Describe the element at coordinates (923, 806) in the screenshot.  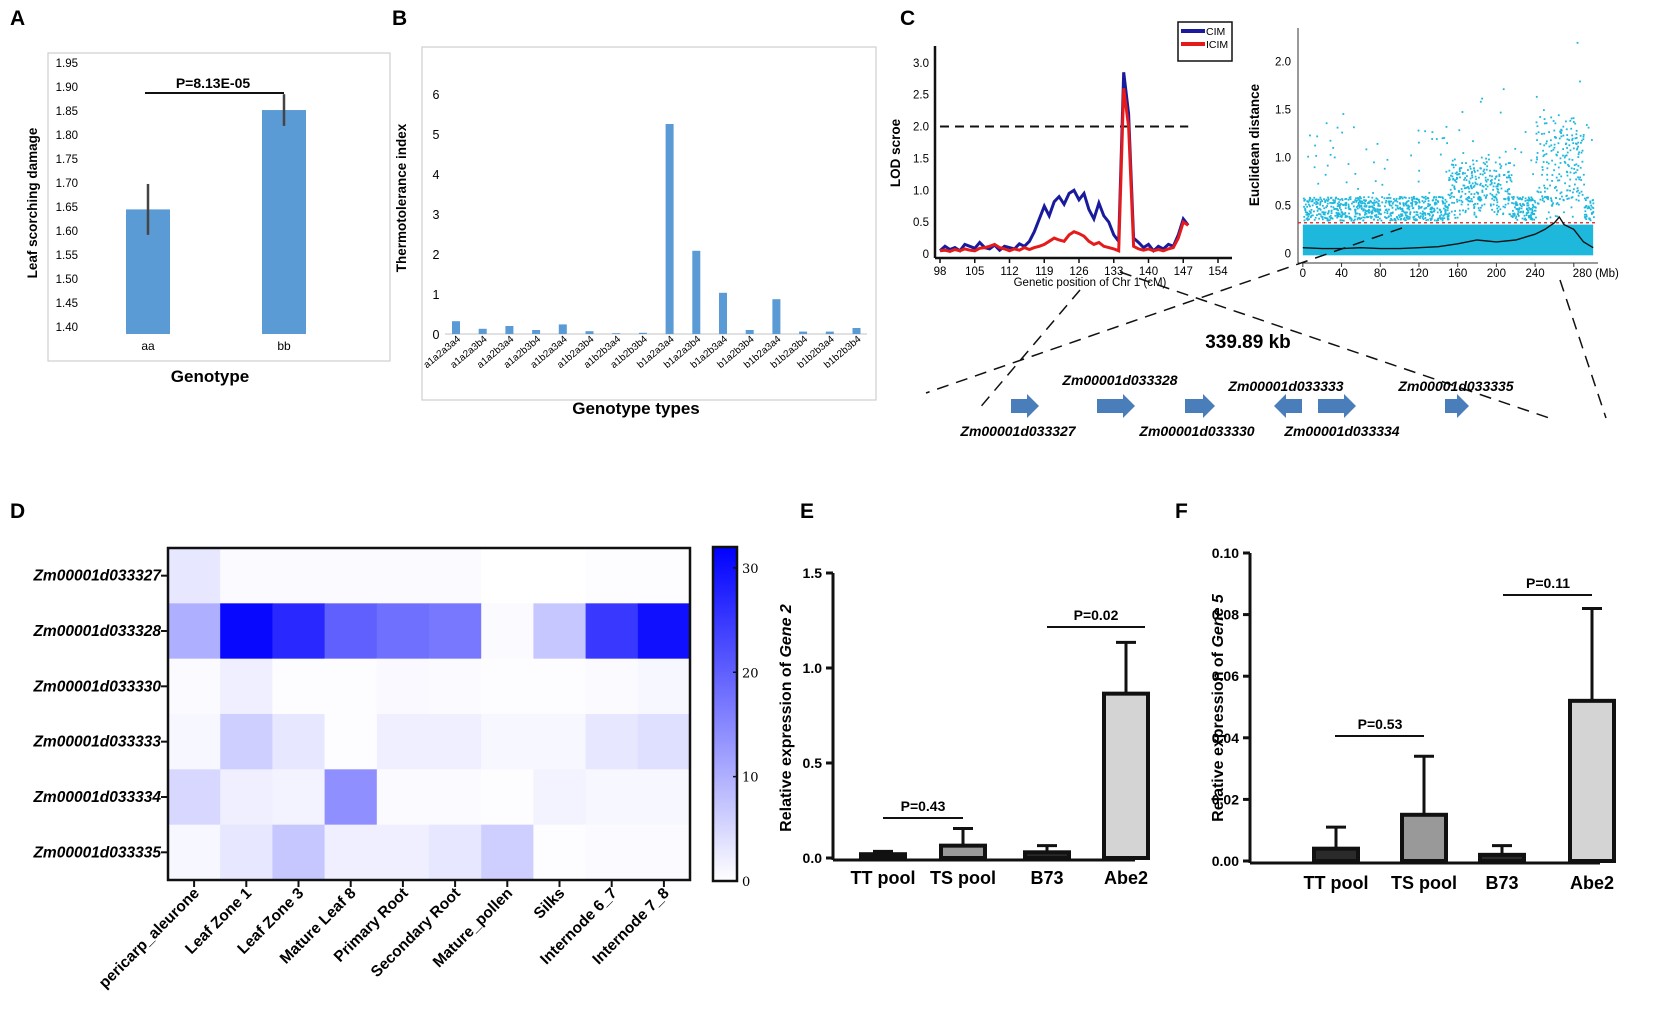
I see `panel-e-pvalue-1: P=0.43` at that location.